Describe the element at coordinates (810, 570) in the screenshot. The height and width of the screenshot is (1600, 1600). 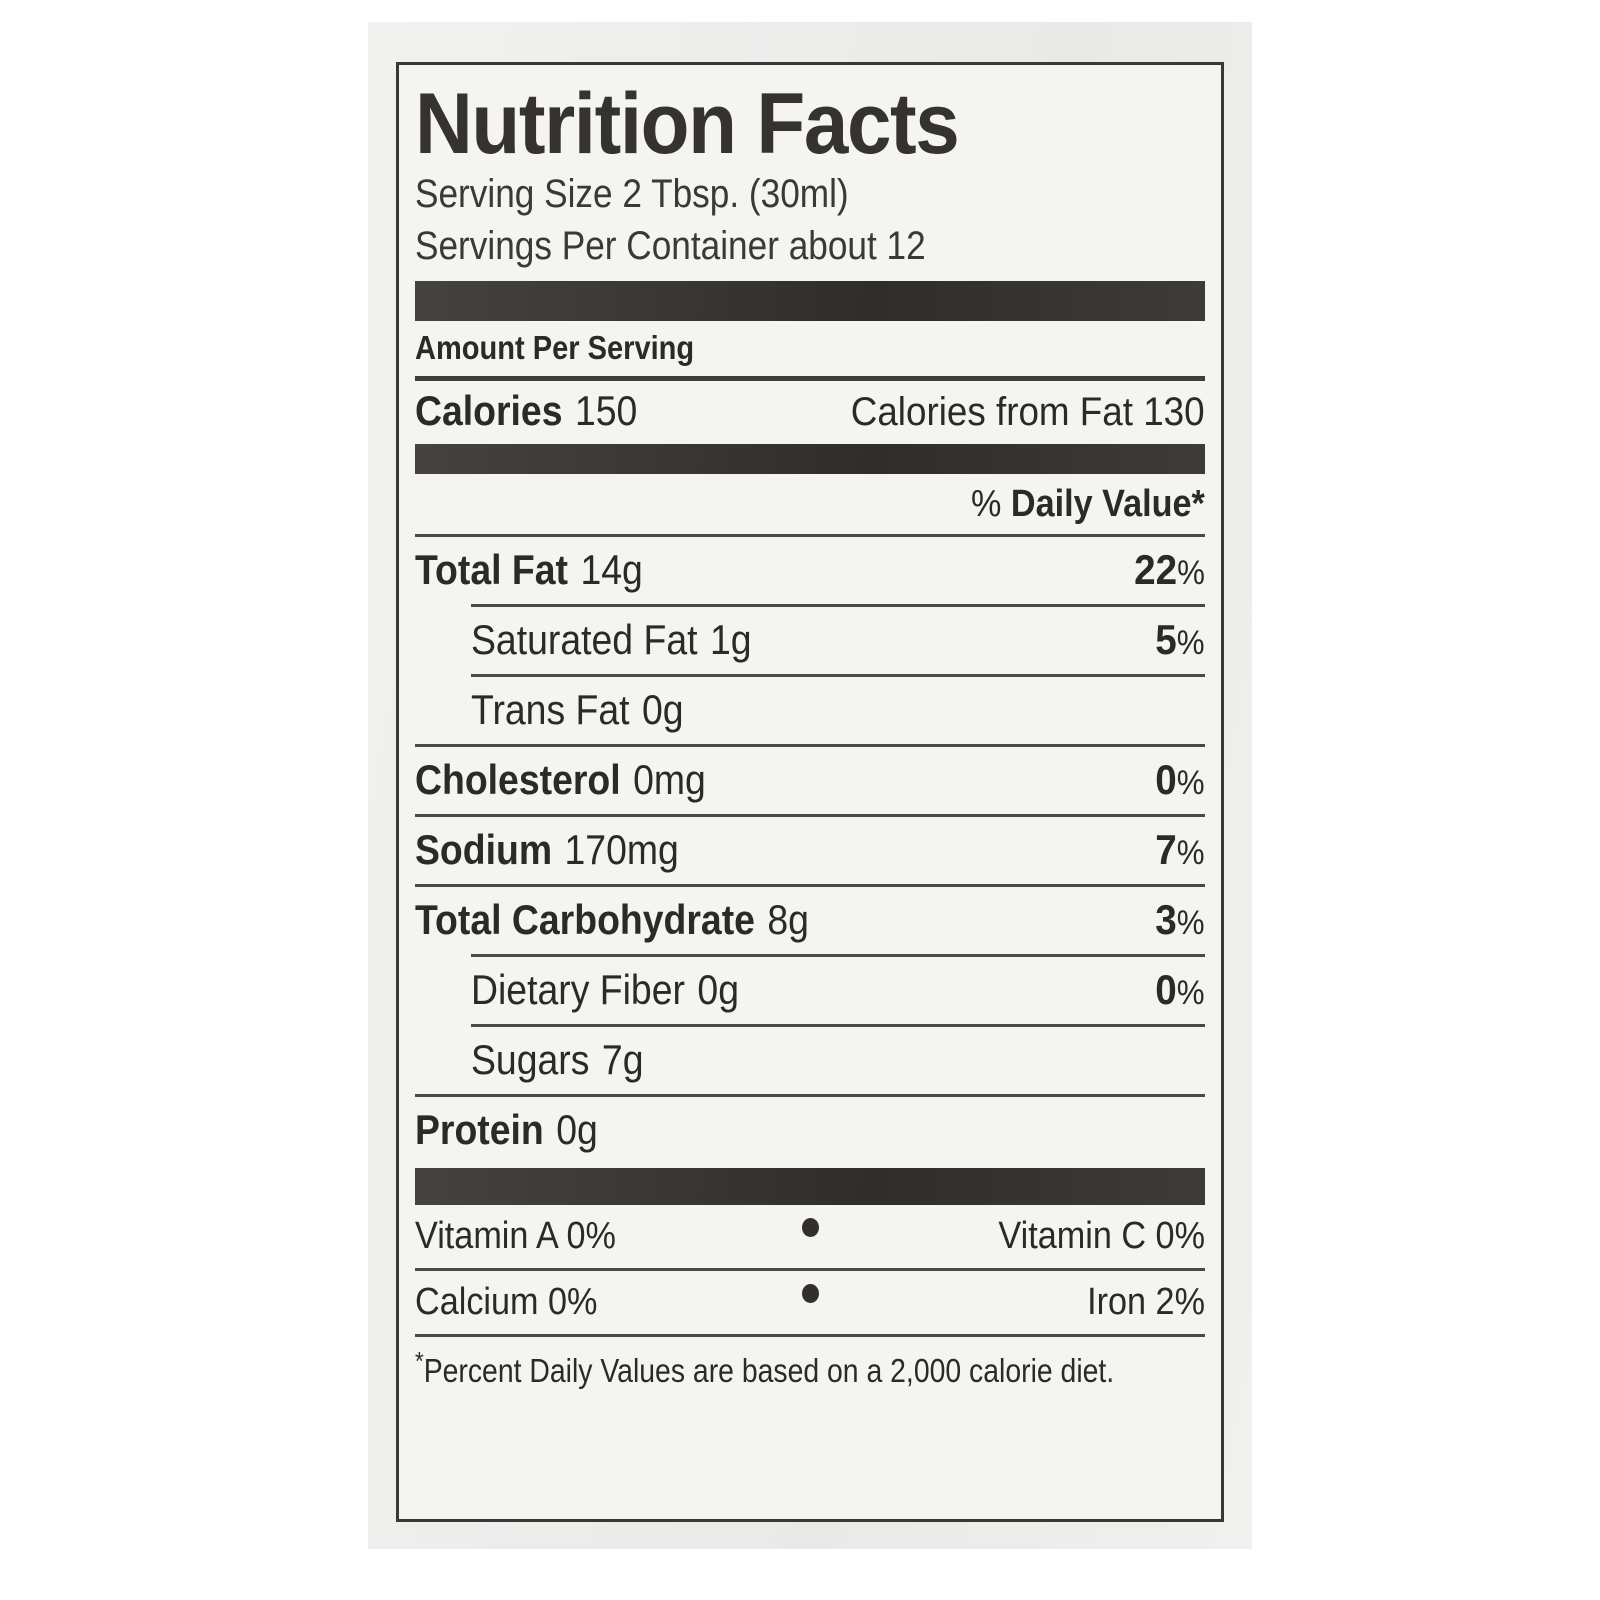
I see `nutrient-row-total-fat: Total Fat 14g 22%` at that location.